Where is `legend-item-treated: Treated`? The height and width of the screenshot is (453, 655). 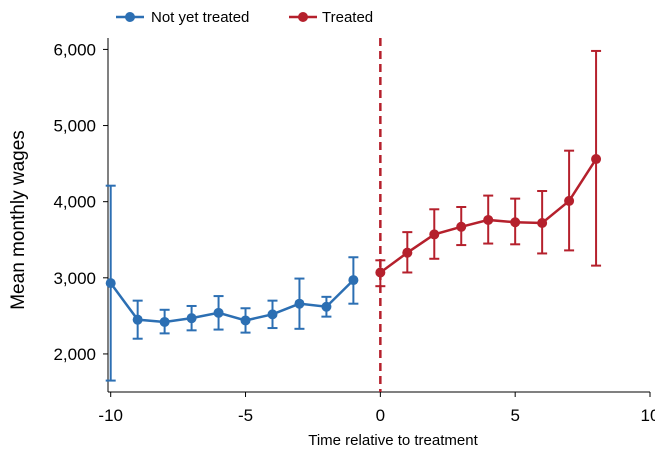 legend-item-treated: Treated is located at coordinates (331, 17).